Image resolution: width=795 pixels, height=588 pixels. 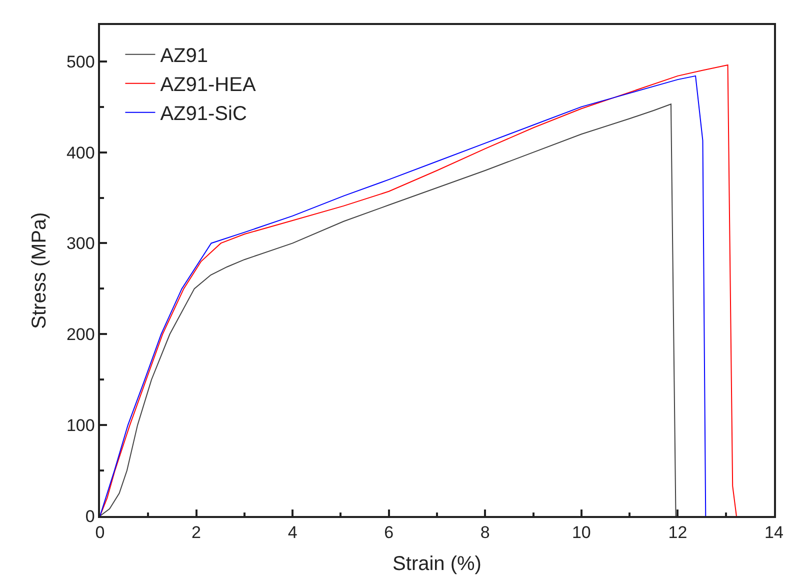 I want to click on y-axis-title: Stress (MPa), so click(x=39, y=270).